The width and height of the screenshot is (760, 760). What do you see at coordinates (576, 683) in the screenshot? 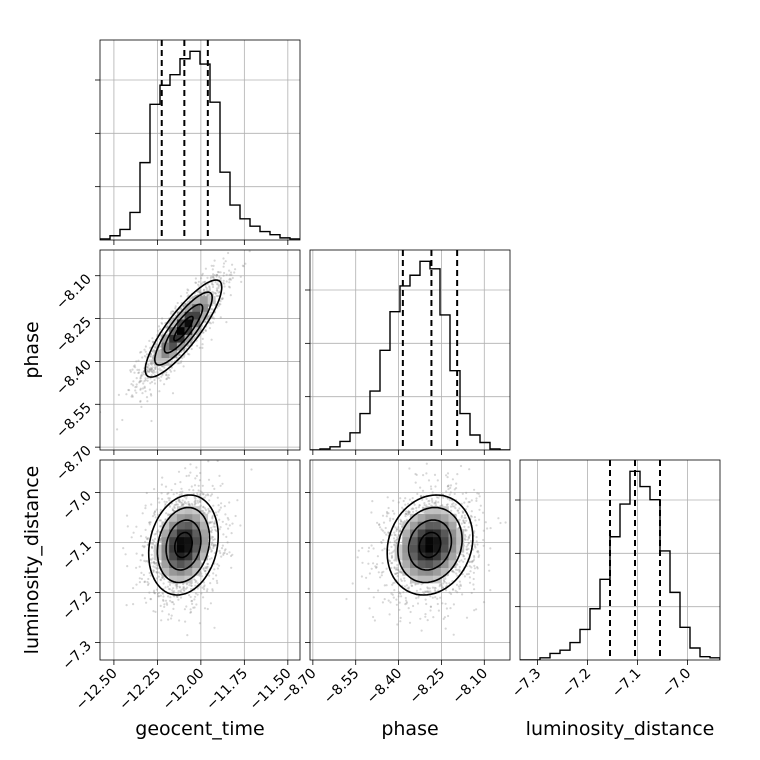
I see `x-tick-label: −7.2` at bounding box center [576, 683].